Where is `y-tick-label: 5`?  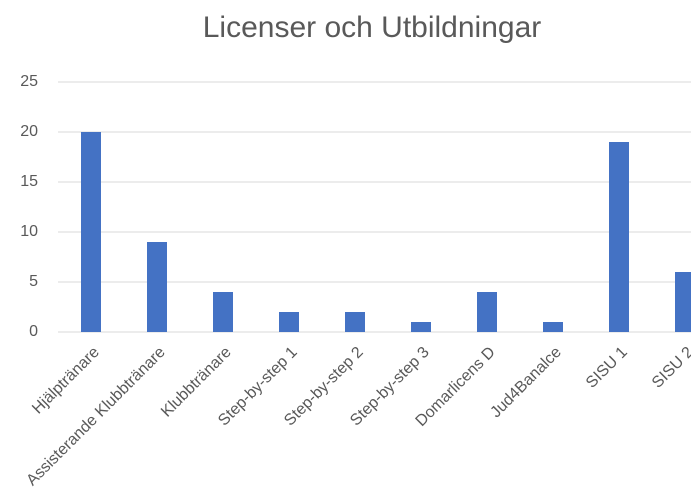 y-tick-label: 5 is located at coordinates (33, 281).